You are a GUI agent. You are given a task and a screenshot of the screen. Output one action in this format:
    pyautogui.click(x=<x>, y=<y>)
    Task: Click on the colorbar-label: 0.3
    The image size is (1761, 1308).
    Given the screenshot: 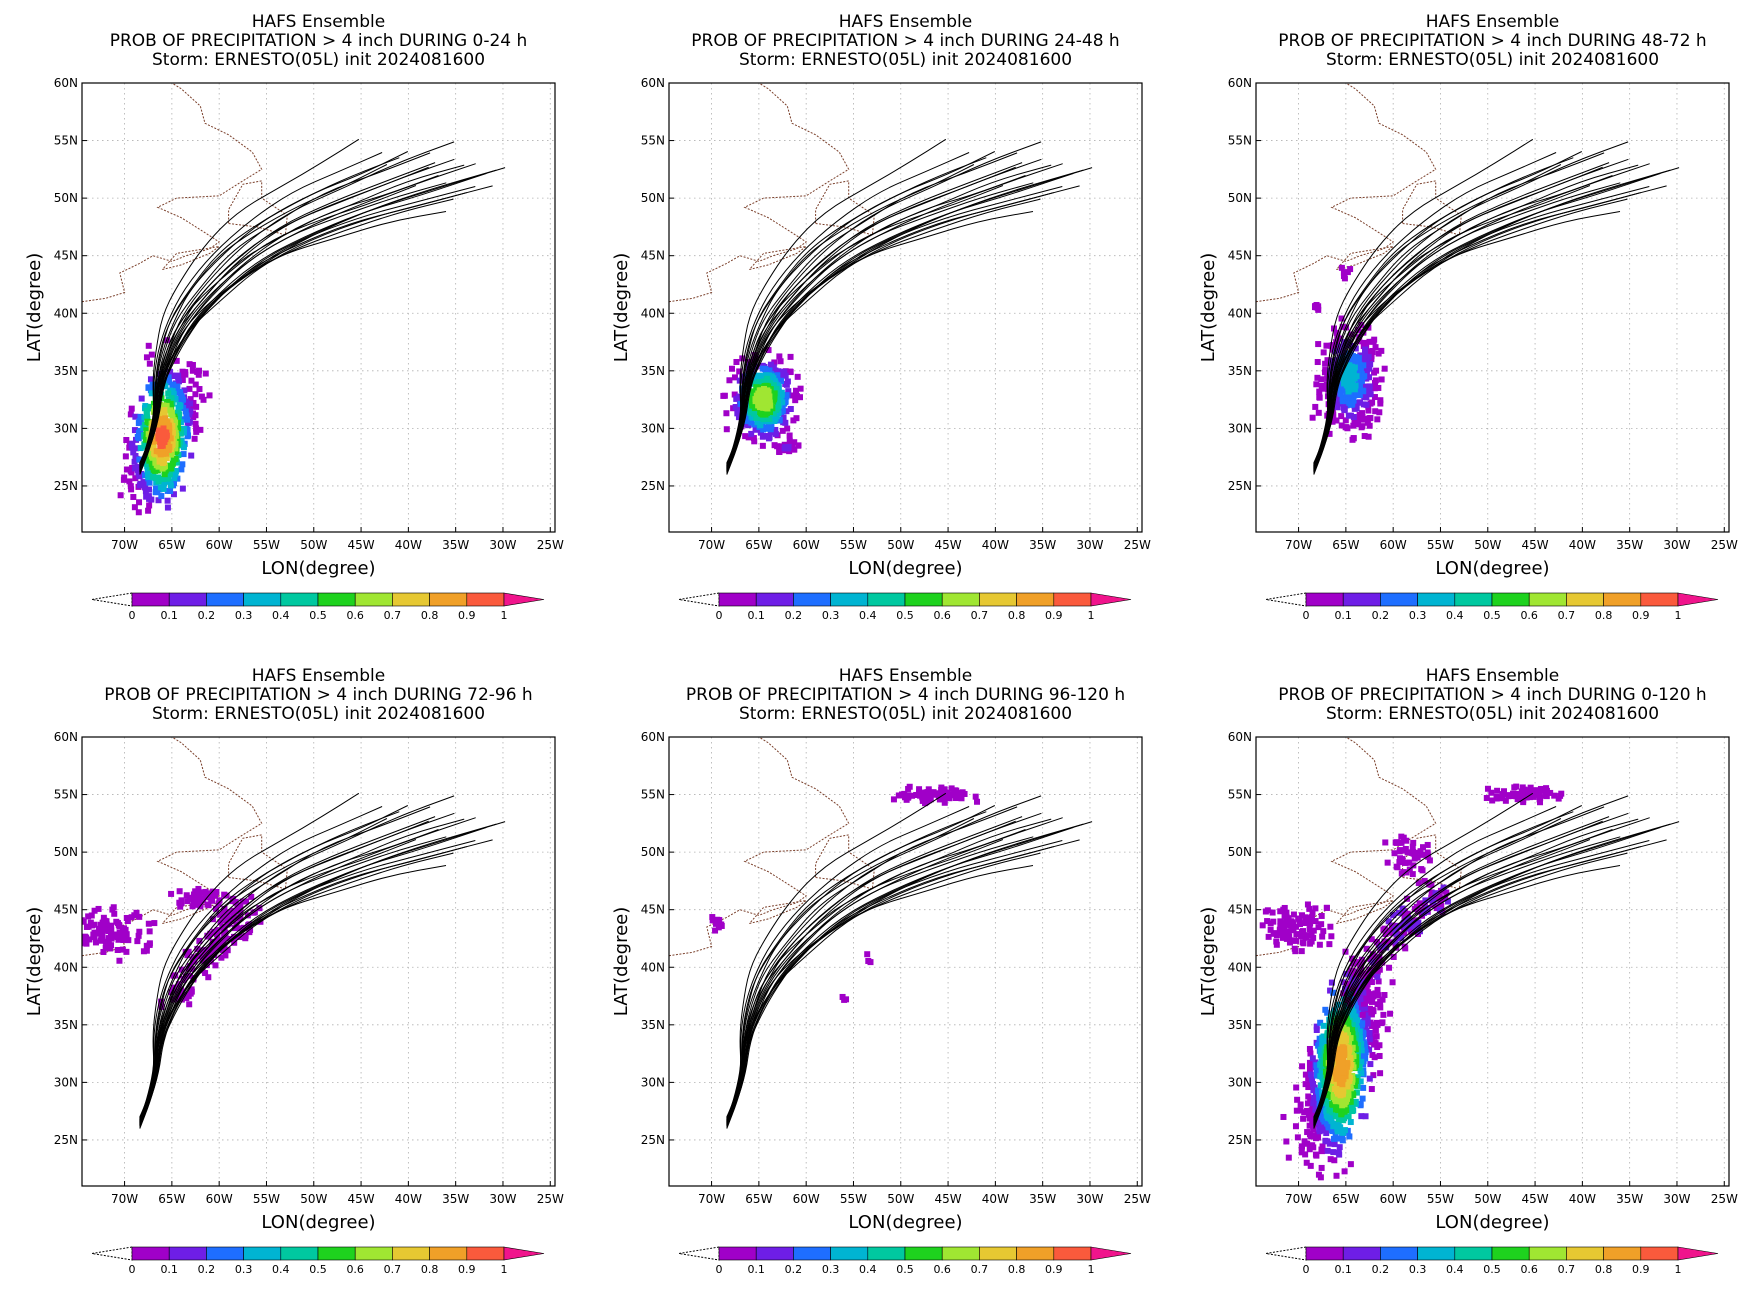 What is the action you would take?
    pyautogui.click(x=244, y=615)
    